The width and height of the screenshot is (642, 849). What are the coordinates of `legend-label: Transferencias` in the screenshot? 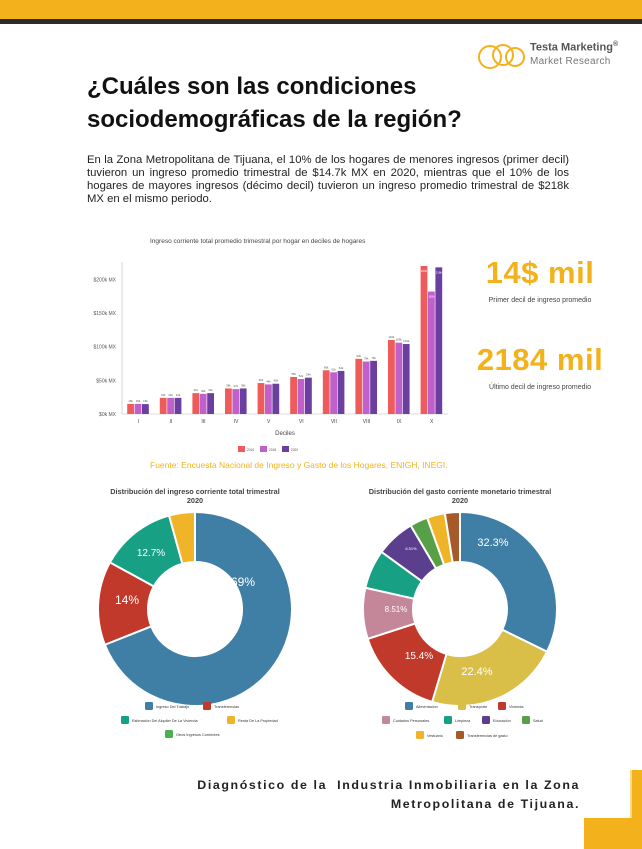 It's located at (226, 707).